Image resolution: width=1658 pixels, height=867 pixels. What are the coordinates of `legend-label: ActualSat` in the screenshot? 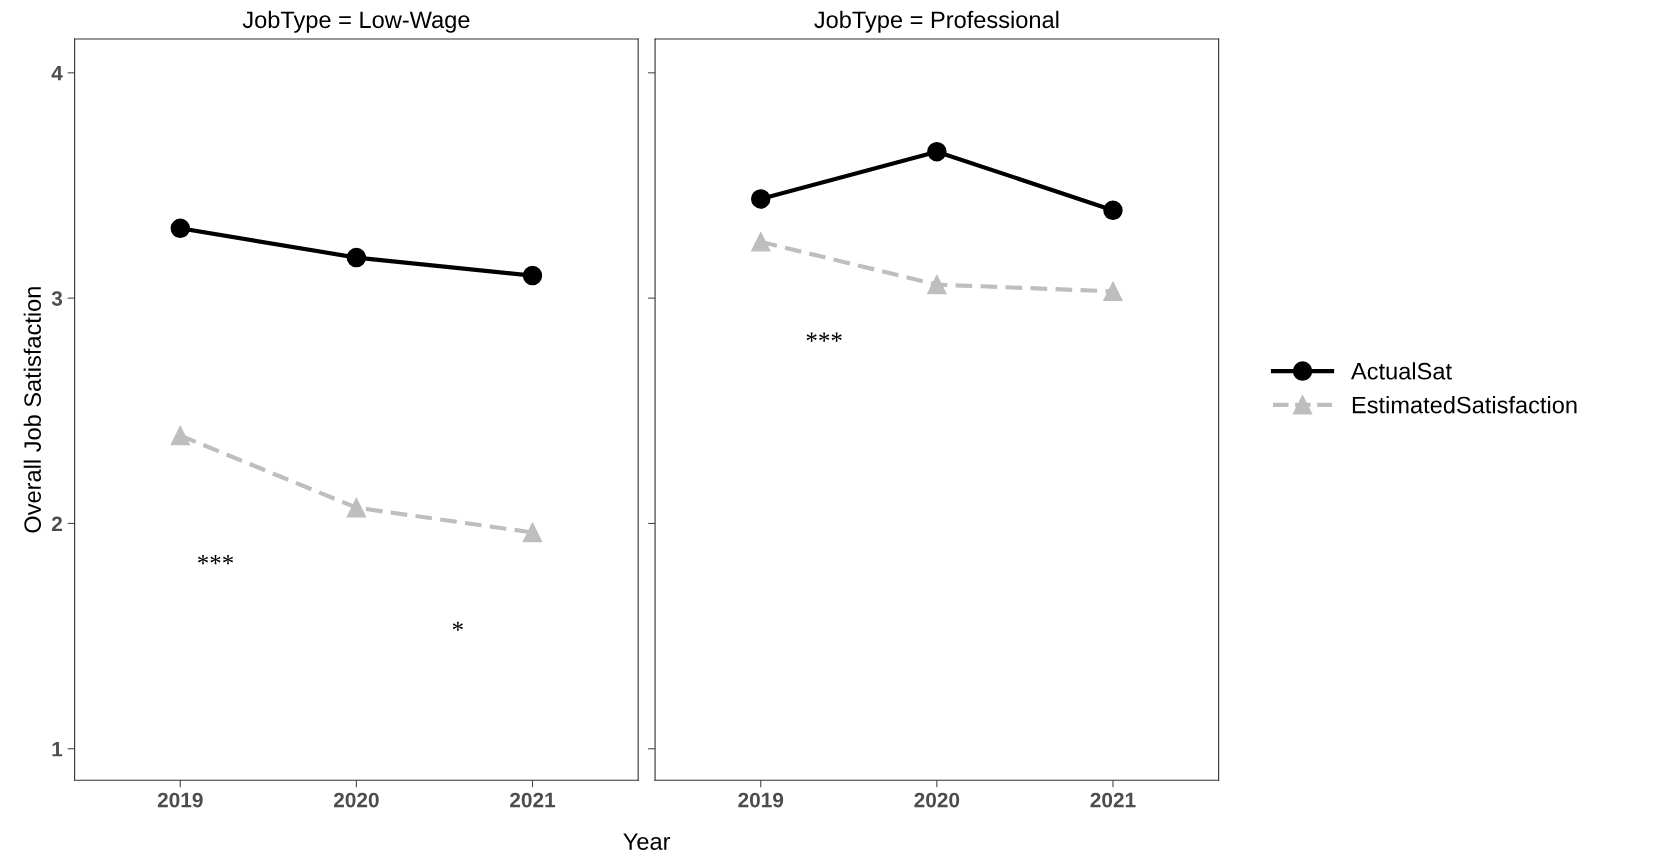 It's located at (1401, 371).